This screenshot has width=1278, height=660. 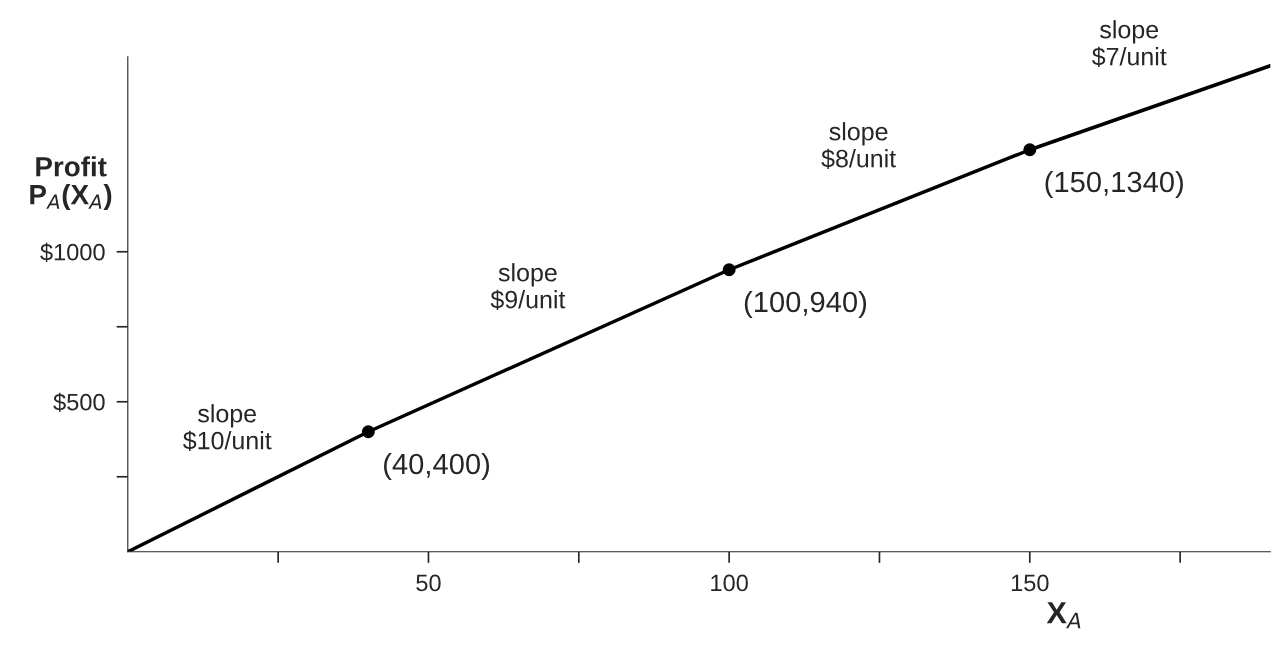 What do you see at coordinates (858, 145) in the screenshot?
I see `annotation: slope $8/unit` at bounding box center [858, 145].